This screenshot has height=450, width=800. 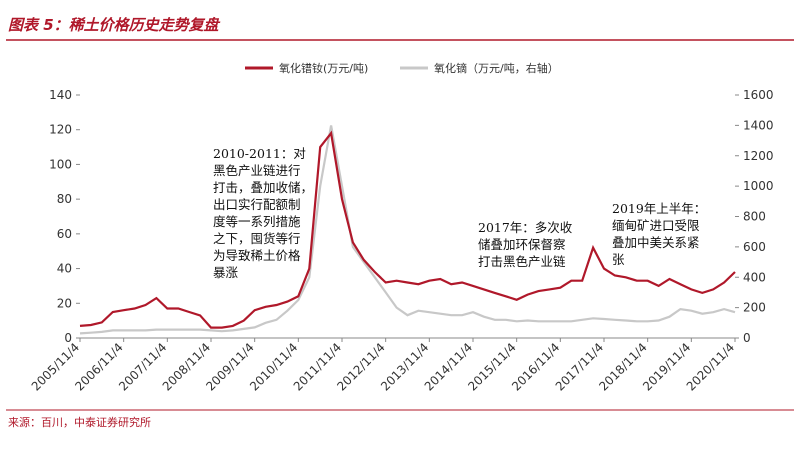 What do you see at coordinates (79, 422) in the screenshot?
I see `source: 来源：百川，中泰证券研究所` at bounding box center [79, 422].